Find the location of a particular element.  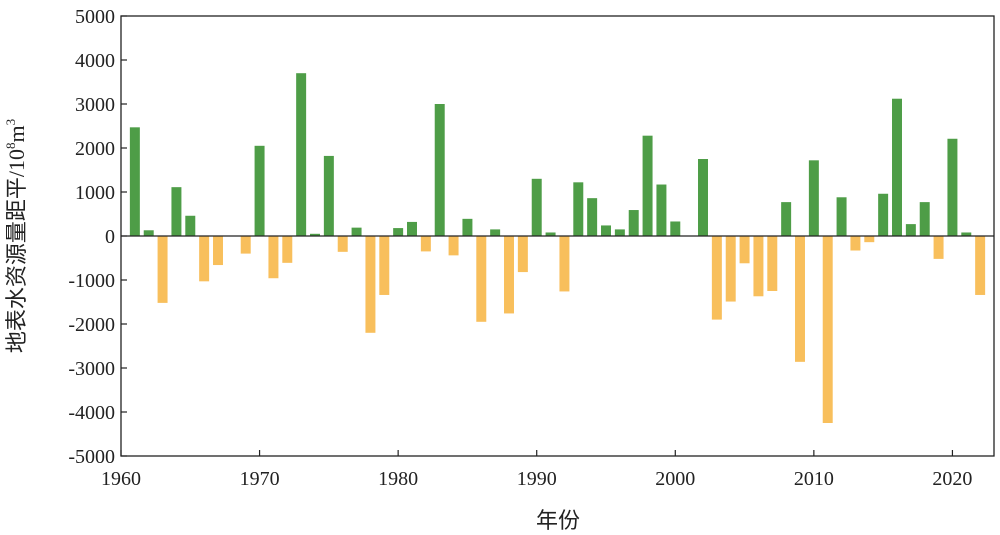

bar-2017 is located at coordinates (910, 230).